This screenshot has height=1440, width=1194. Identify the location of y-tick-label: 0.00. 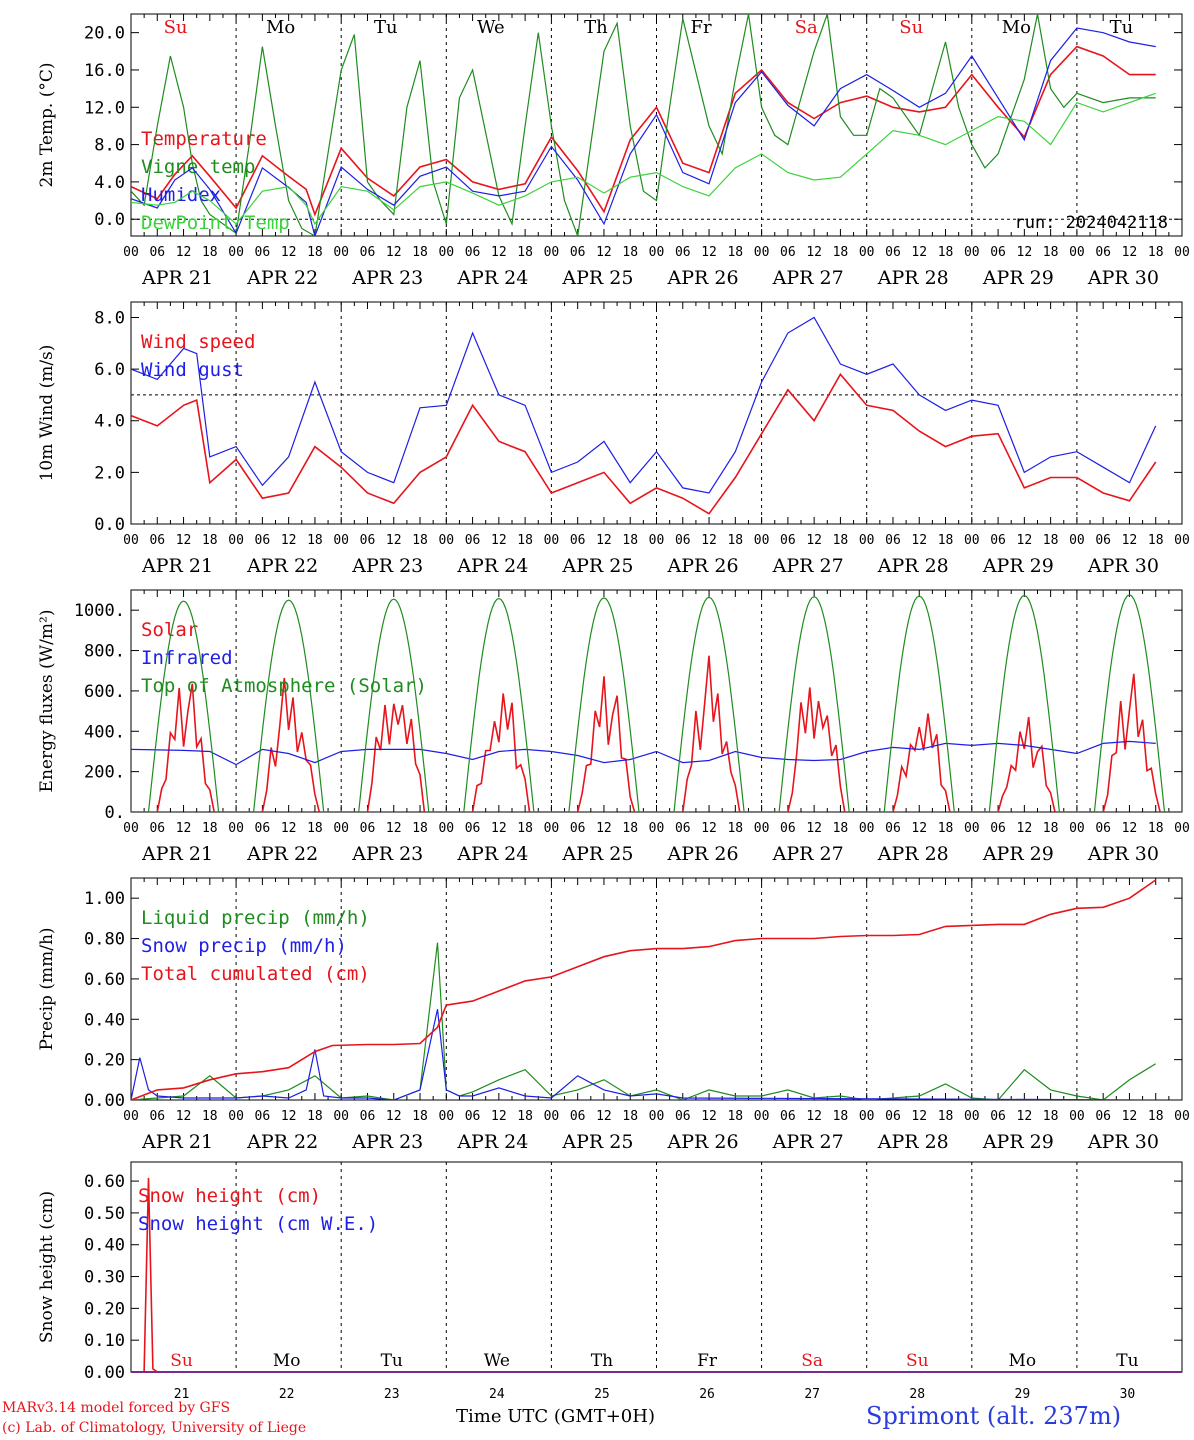
(104, 1101).